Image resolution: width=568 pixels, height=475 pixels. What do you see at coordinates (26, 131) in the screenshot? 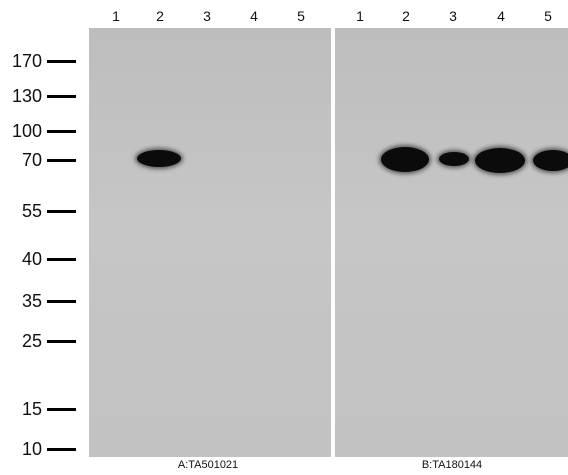
I see `marker-label: 100` at bounding box center [26, 131].